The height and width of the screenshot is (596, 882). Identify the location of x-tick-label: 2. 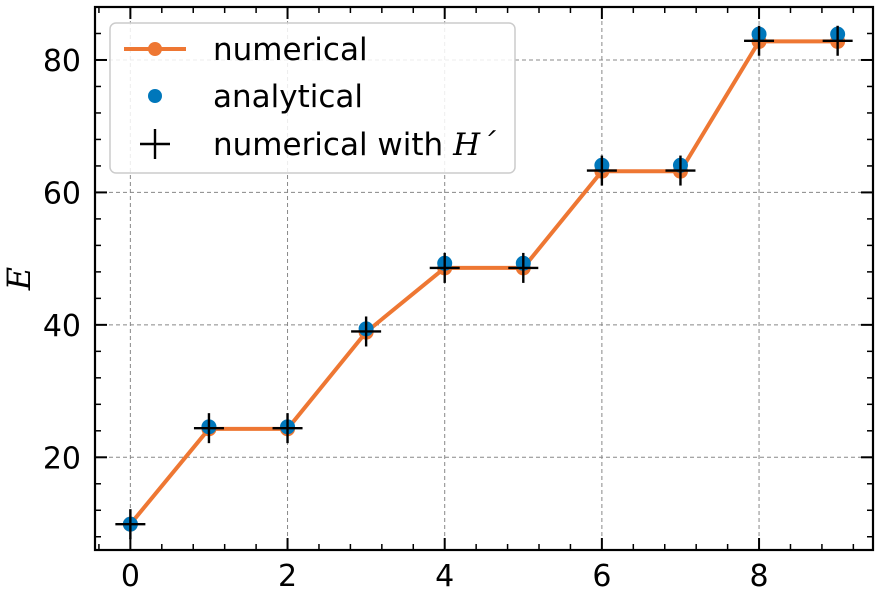
(287, 576).